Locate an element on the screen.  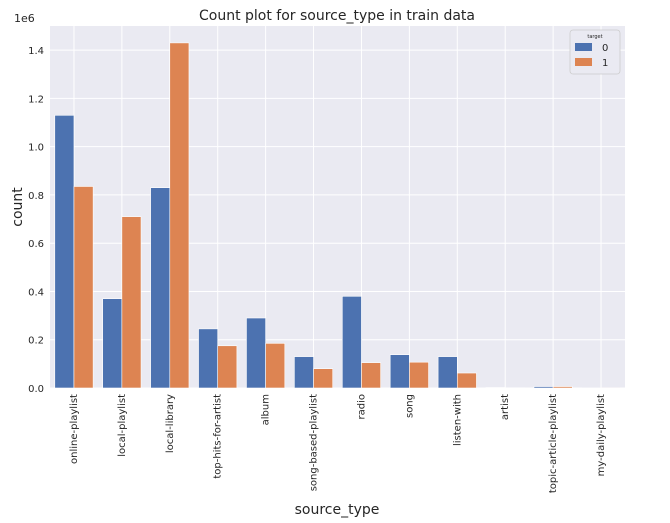
x-tick-label: local-playlist is located at coordinates (122, 425).